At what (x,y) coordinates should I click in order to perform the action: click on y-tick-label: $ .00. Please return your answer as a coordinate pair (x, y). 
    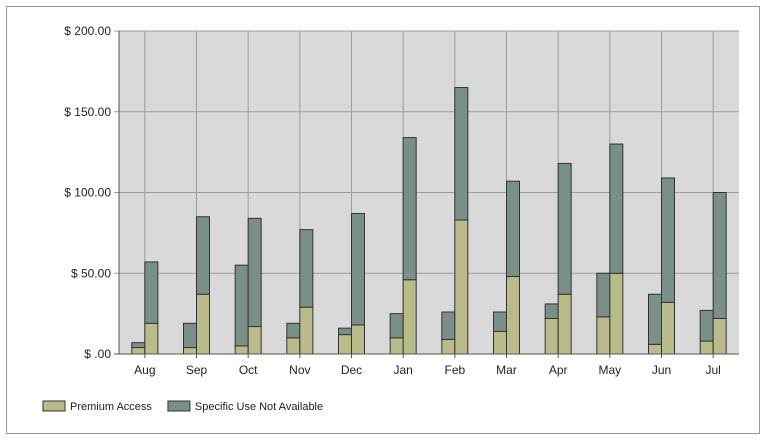
    Looking at the image, I should click on (97, 354).